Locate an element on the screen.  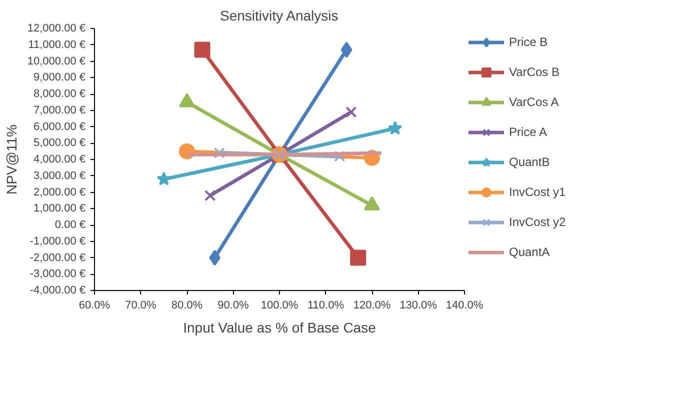
legend-label: Price B is located at coordinates (529, 42).